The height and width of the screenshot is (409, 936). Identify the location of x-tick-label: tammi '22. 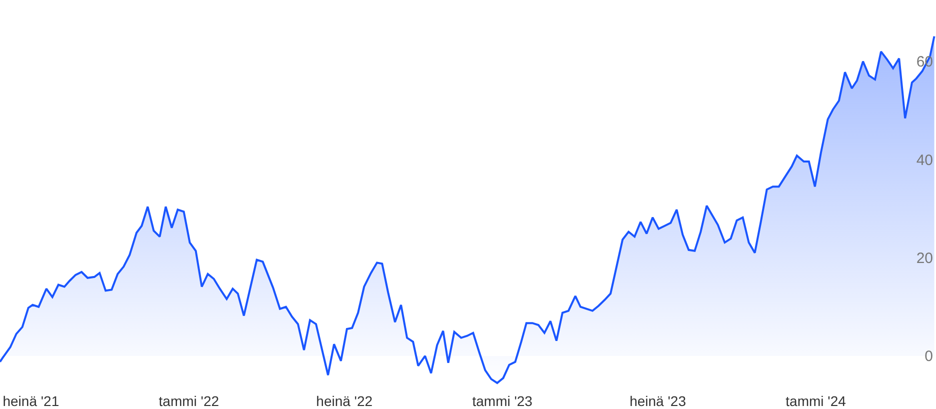
(189, 401).